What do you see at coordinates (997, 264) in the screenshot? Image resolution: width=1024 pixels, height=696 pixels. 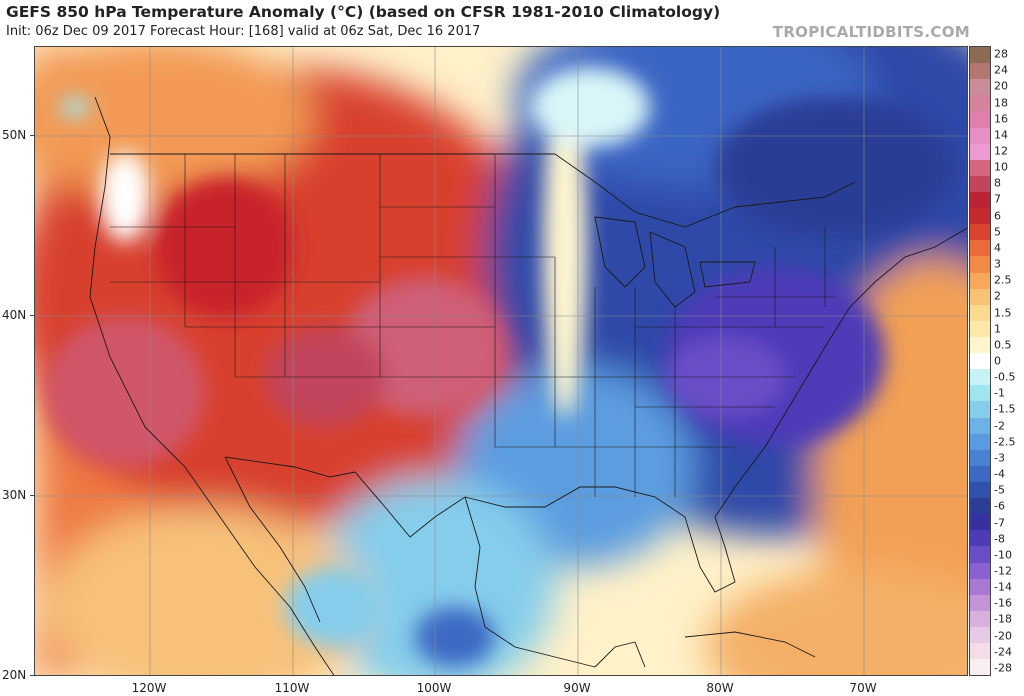 I see `colorbar-label: 3` at bounding box center [997, 264].